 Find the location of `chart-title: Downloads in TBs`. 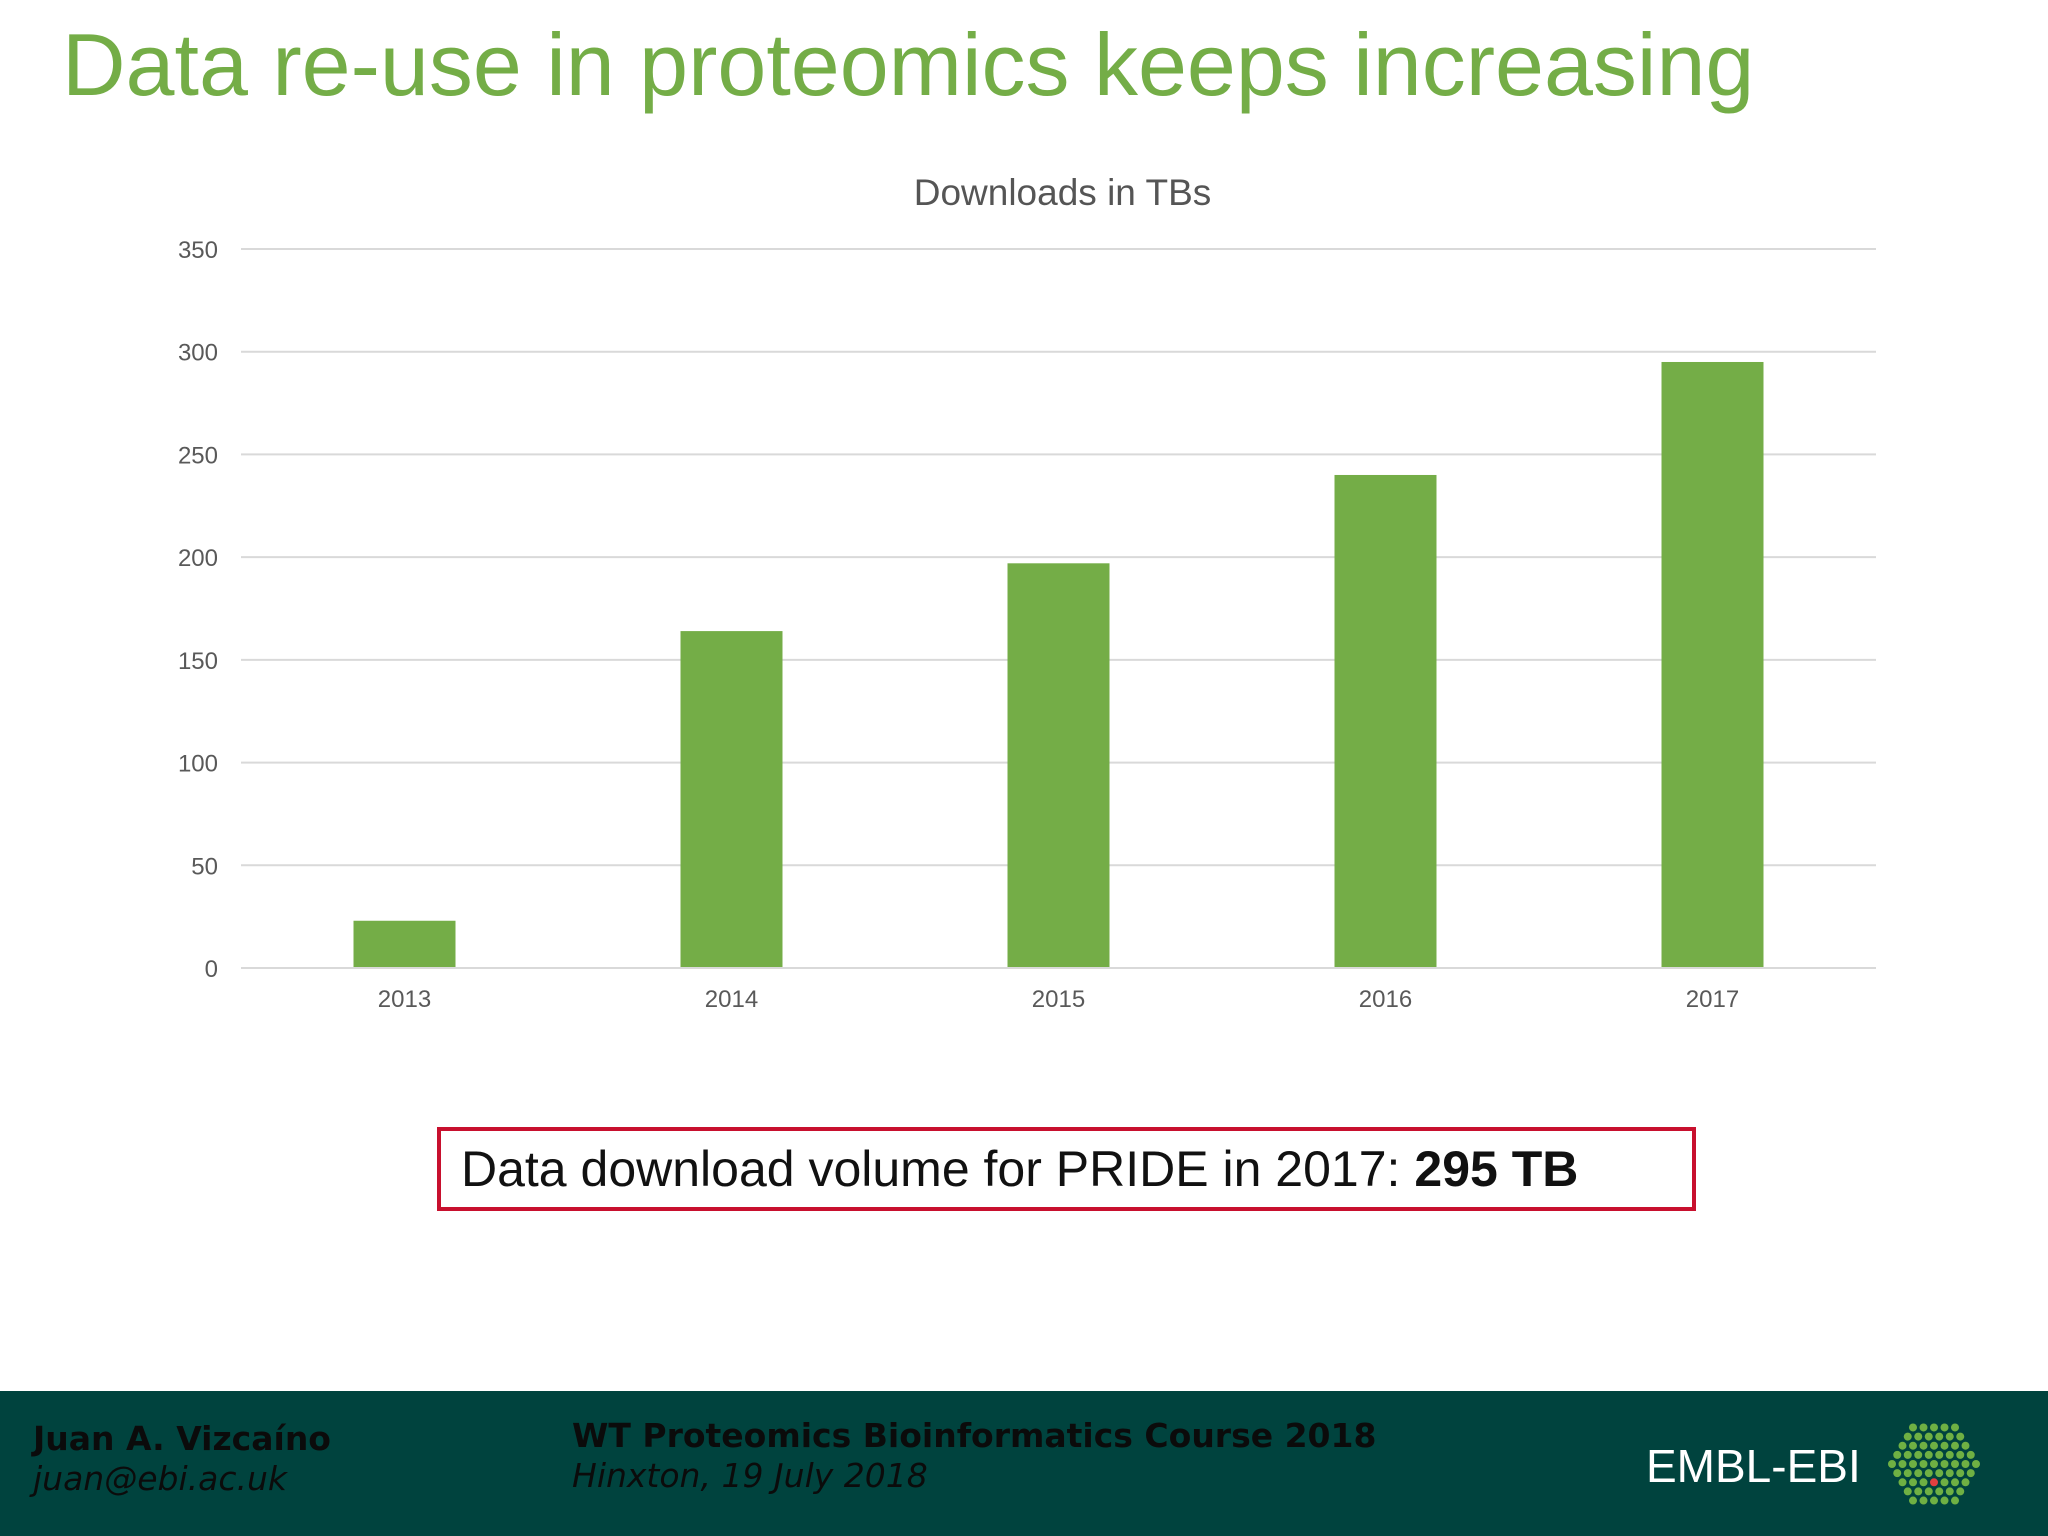

chart-title: Downloads in TBs is located at coordinates (1063, 192).